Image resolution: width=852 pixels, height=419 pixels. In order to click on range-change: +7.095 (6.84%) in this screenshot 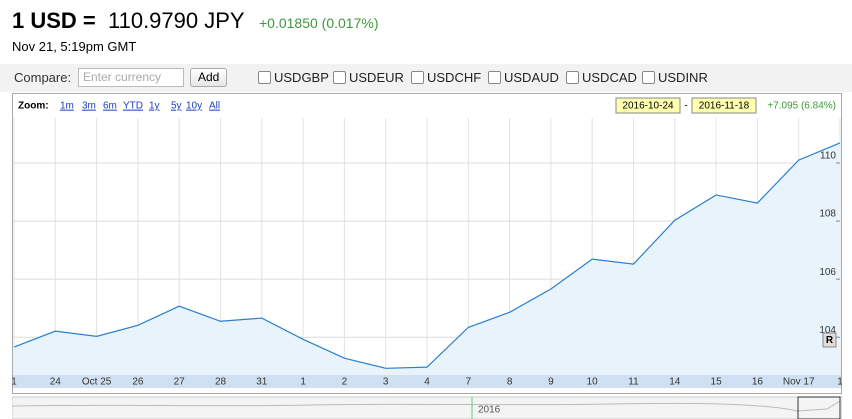, I will do `click(801, 106)`.